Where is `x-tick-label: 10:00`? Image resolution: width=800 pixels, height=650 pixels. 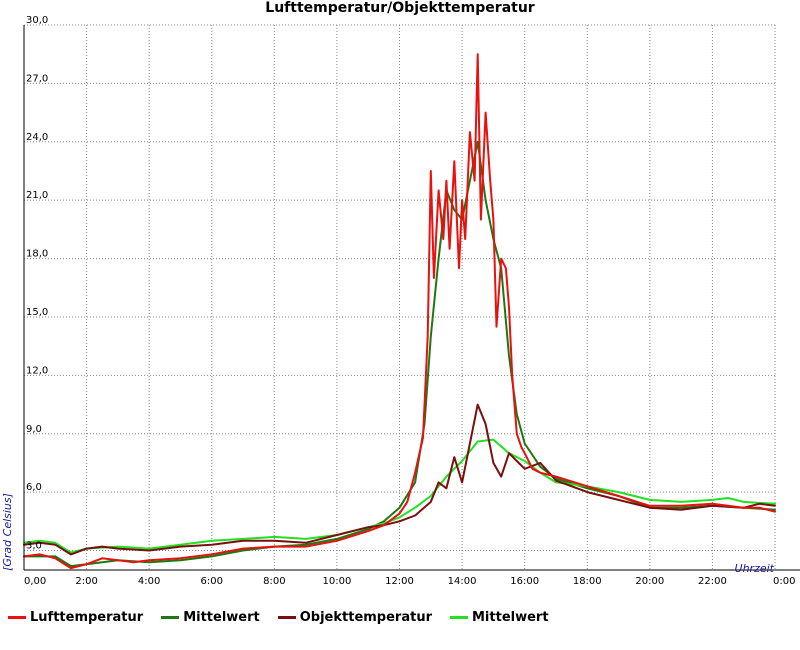
x-tick-label: 10:00 is located at coordinates (337, 581).